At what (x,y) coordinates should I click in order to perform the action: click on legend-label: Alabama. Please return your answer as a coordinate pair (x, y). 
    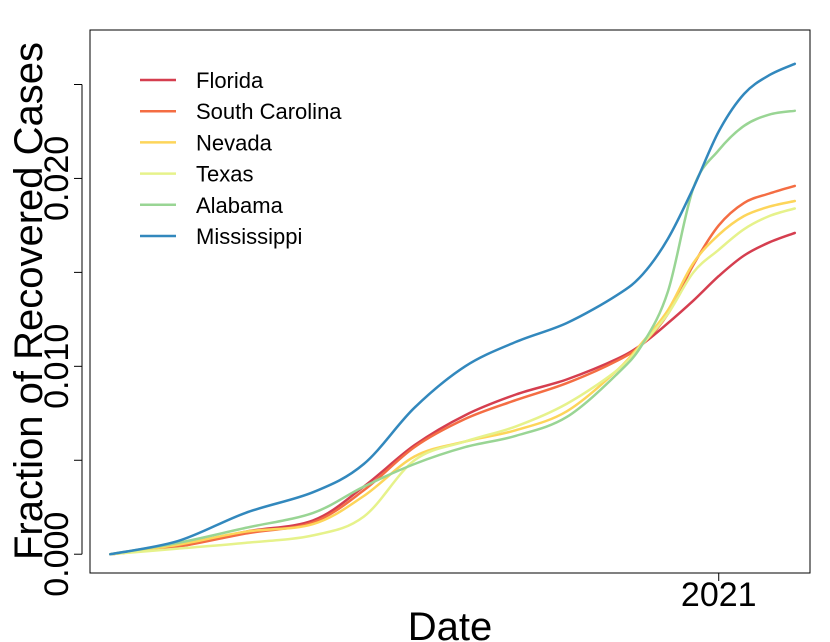
    Looking at the image, I should click on (240, 205).